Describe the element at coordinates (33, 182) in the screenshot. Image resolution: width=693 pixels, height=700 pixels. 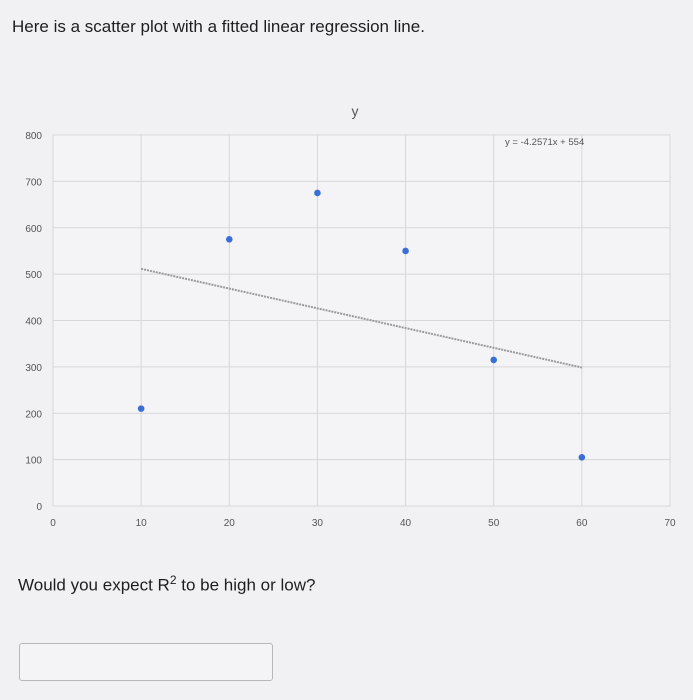
I see `y-tick-label: 700` at that location.